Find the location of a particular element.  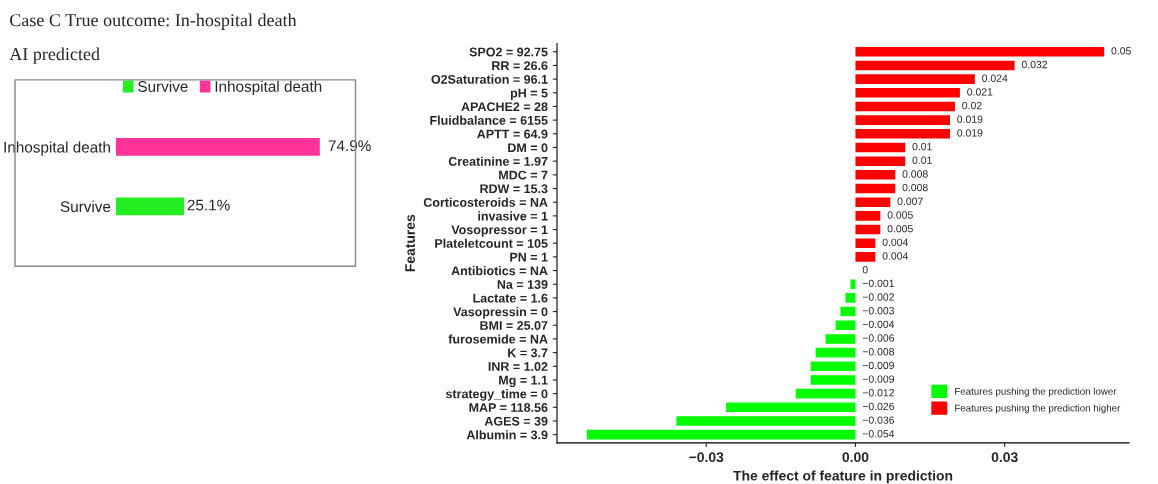

y-tick-label: Lactate = 1.6 is located at coordinates (510, 298).